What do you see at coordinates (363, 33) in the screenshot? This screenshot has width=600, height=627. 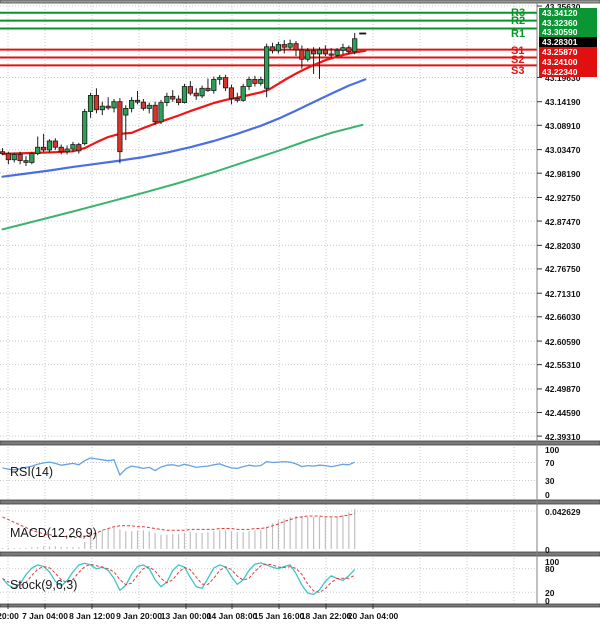 I see `last-price-marker` at bounding box center [363, 33].